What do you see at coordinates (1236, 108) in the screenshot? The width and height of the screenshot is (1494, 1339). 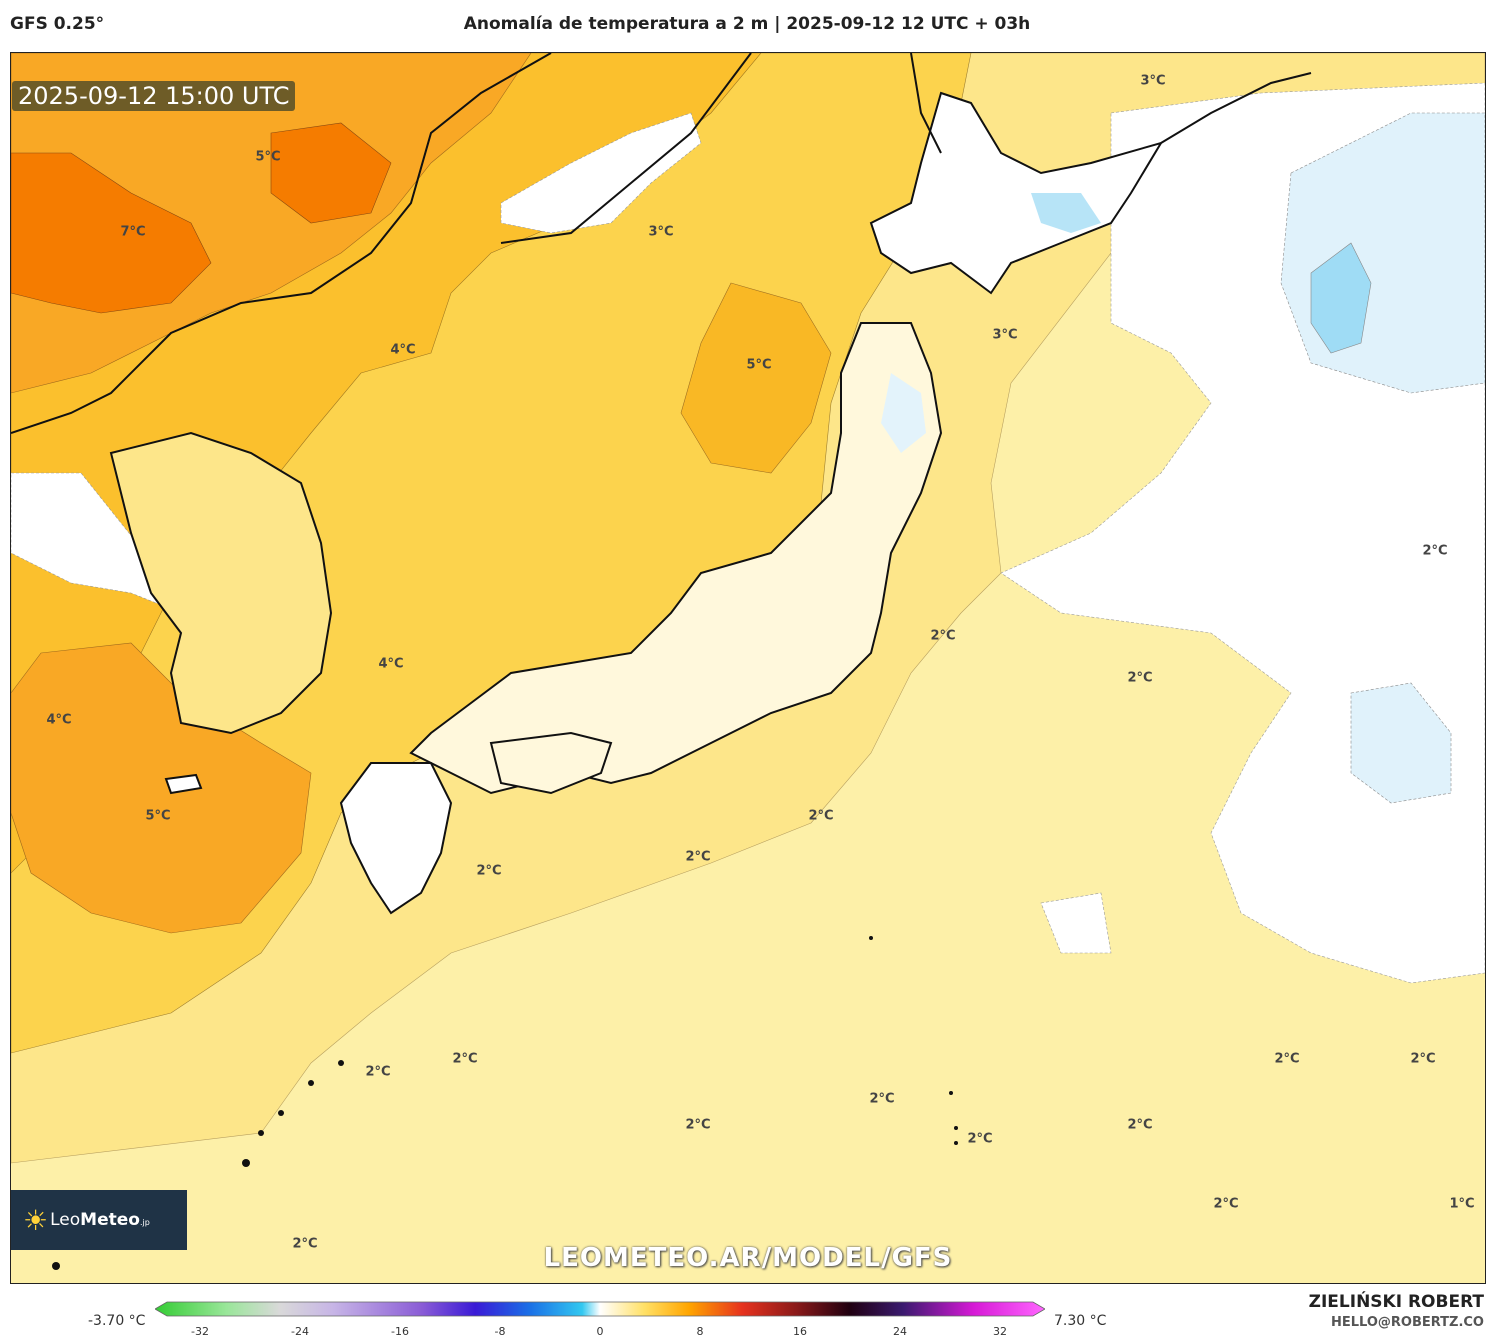 I see `kuril-islands` at bounding box center [1236, 108].